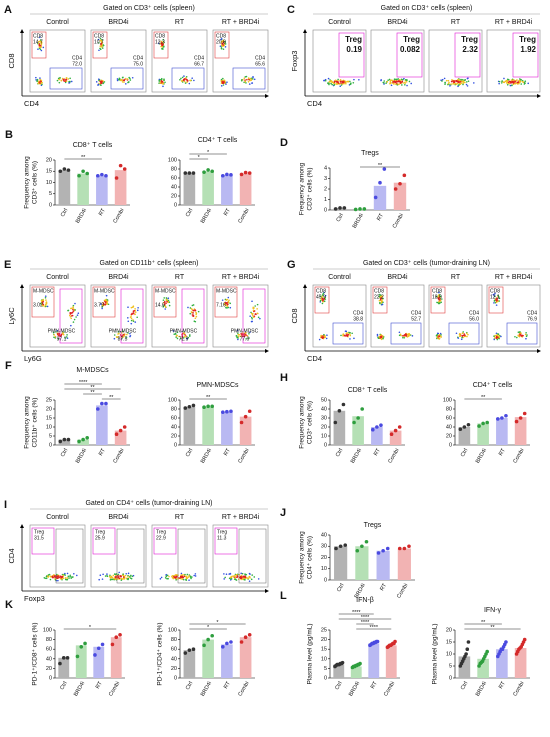  What do you see at coordinates (302, 188) in the screenshot?
I see `y-axis-label: Frequency among` at bounding box center [302, 188].